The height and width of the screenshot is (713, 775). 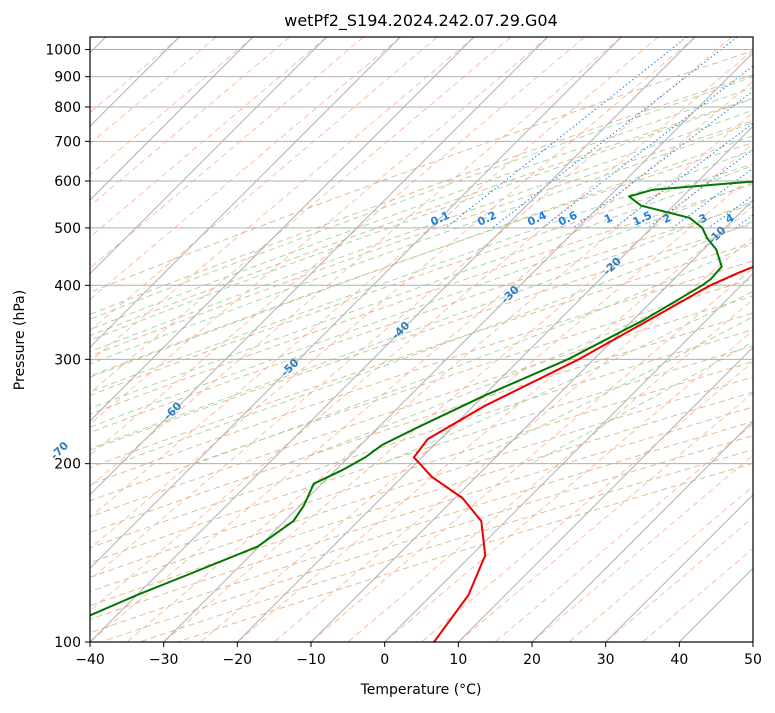 I want to click on y-tick-label: 700, so click(x=67, y=142).